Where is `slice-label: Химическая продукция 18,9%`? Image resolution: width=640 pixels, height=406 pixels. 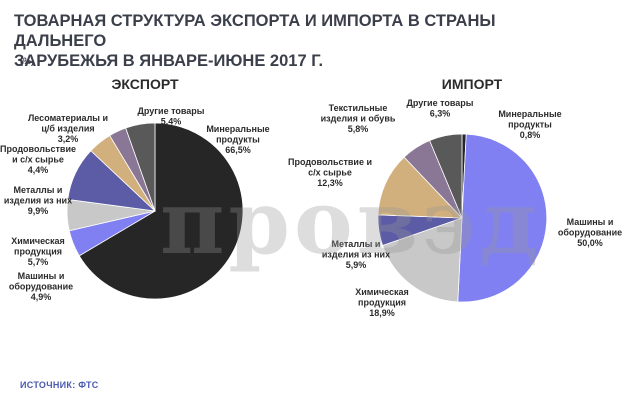
slice-label: Химическая продукция 18,9% is located at coordinates (382, 302).